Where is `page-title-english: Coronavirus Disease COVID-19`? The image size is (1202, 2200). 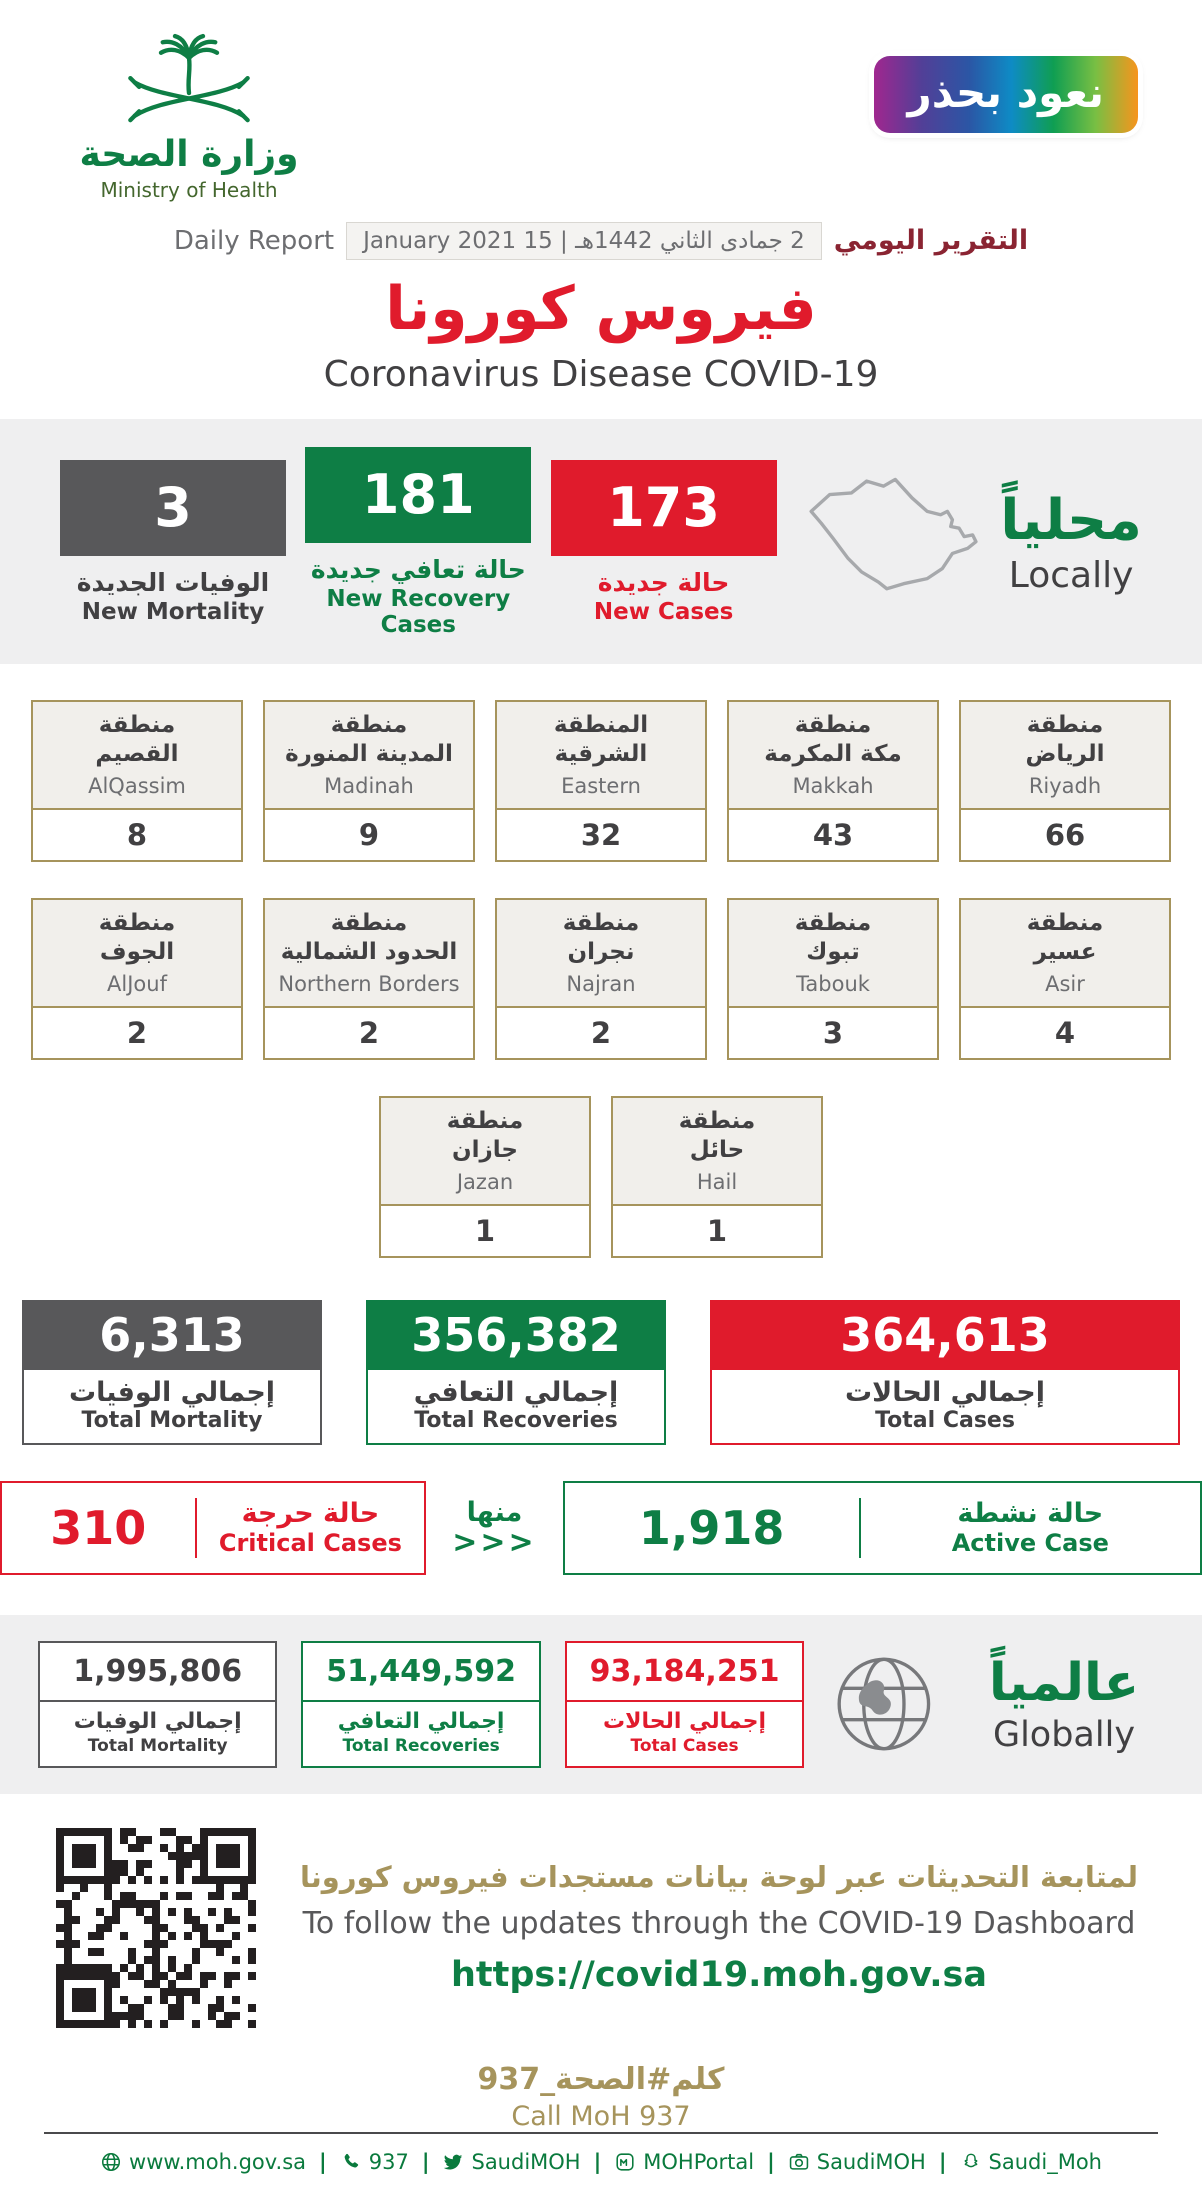 page-title-english: Coronavirus Disease COVID-19 is located at coordinates (601, 374).